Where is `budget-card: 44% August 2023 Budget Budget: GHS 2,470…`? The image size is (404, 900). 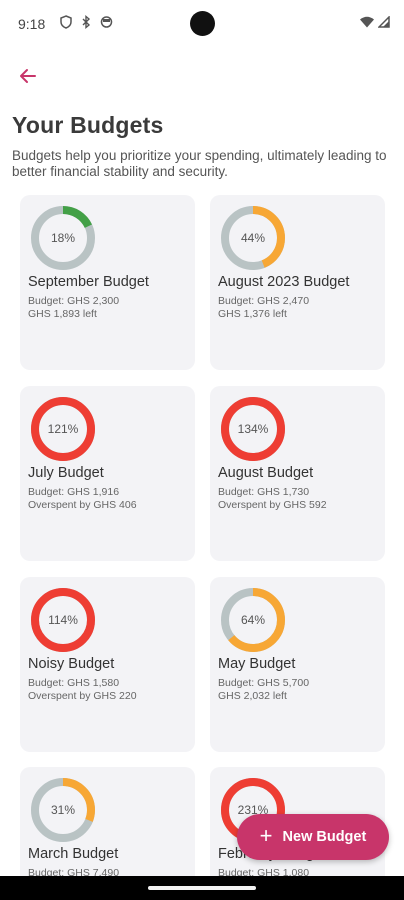 budget-card: 44% August 2023 Budget Budget: GHS 2,470… is located at coordinates (297, 282).